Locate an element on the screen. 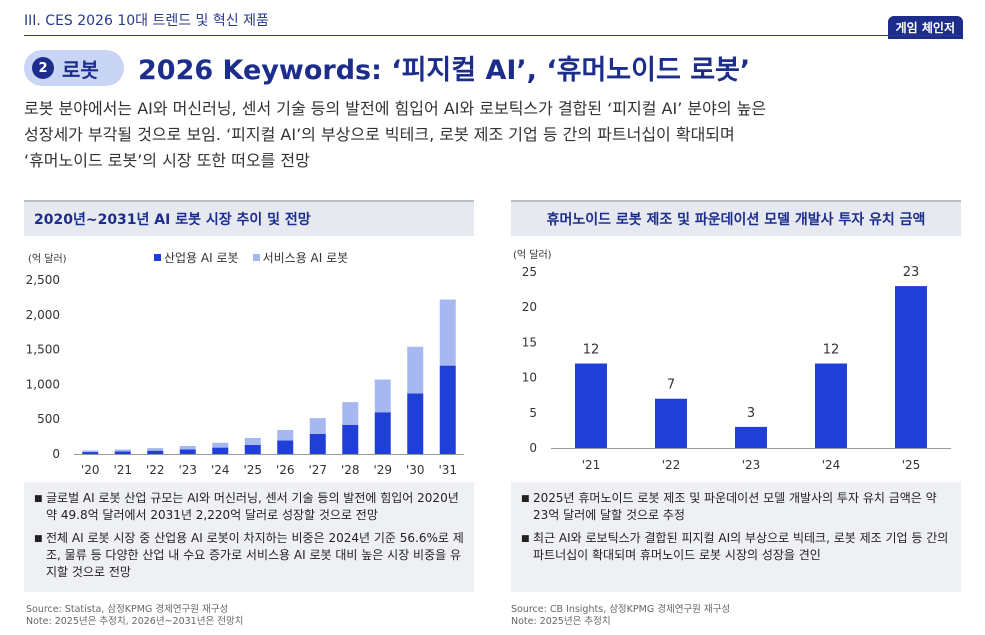 Image resolution: width=985 pixels, height=635 pixels. y-tick-label: 25 is located at coordinates (529, 272).